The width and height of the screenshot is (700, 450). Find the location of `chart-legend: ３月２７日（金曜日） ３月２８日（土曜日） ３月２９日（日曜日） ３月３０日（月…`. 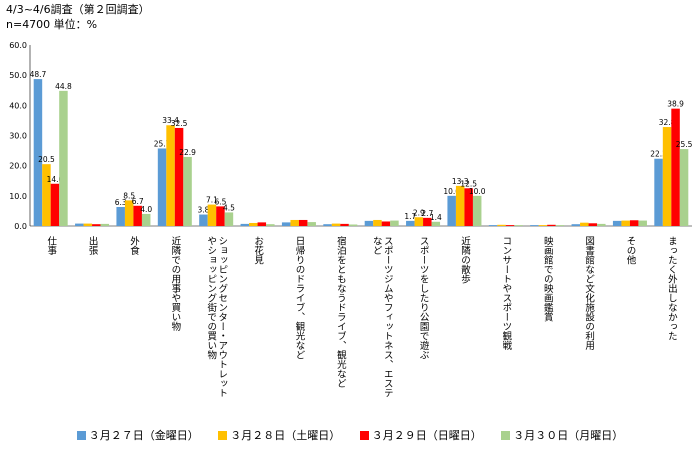

chart-legend: ３月２７日（金曜日） ３月２８日（土曜日） ３月２９日（日曜日） ３月３０日（月… is located at coordinates (350, 435).